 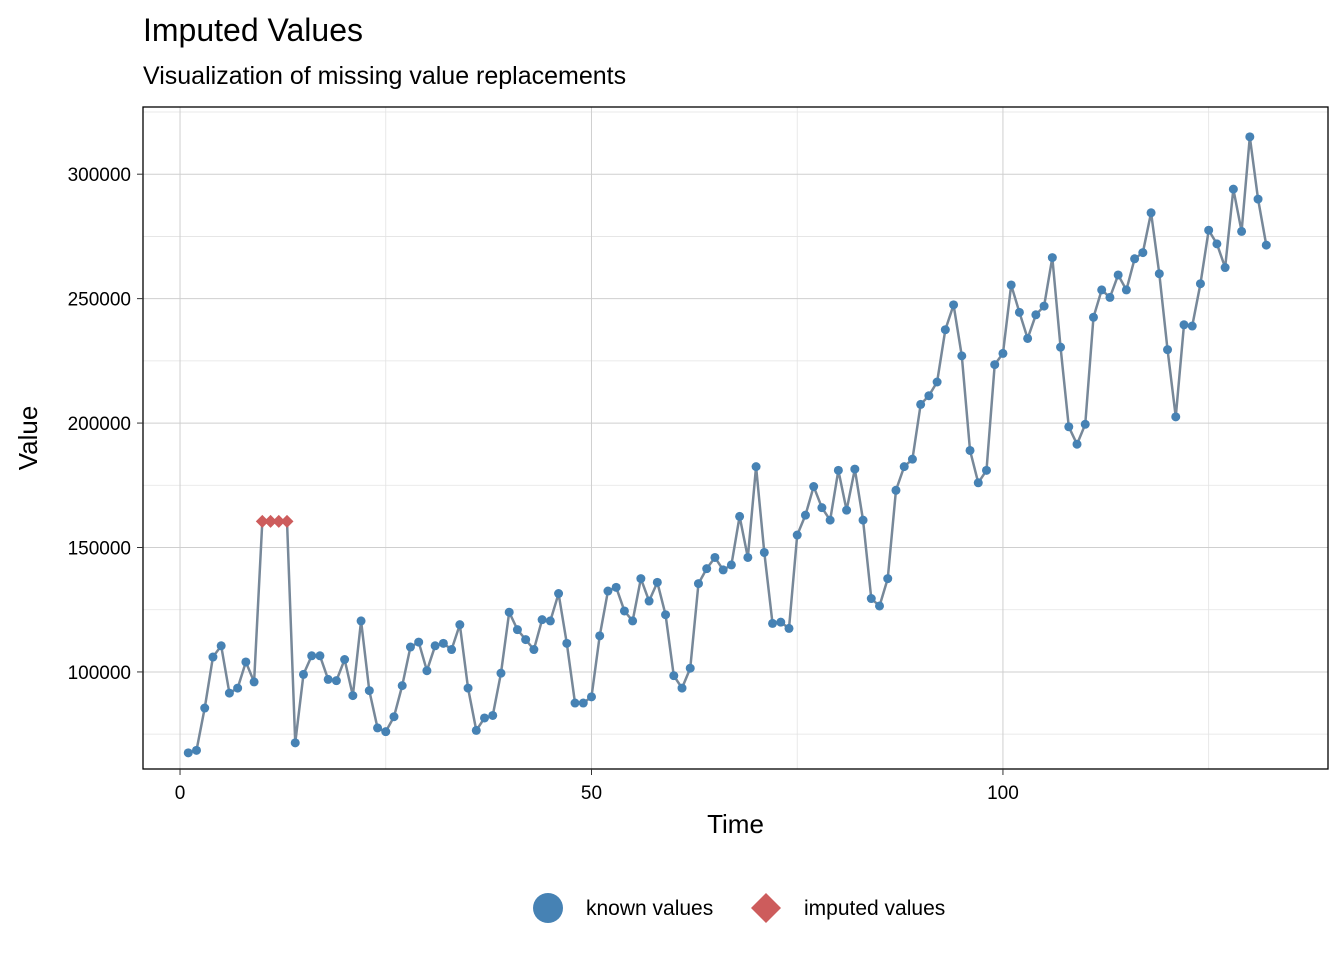 What do you see at coordinates (548, 908) in the screenshot?
I see `legend-known-marker` at bounding box center [548, 908].